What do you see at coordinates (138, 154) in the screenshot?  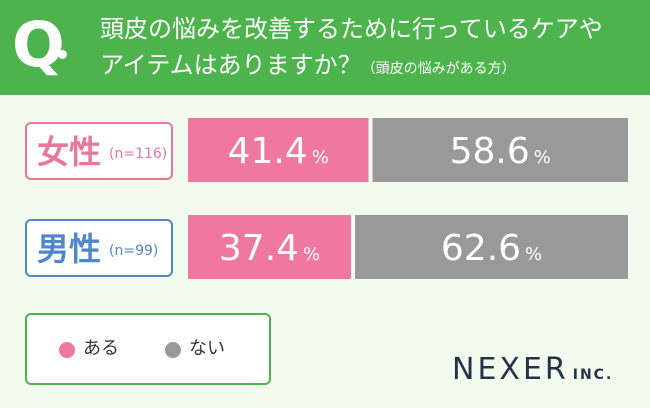 I see `group-n-female: (n=116)` at bounding box center [138, 154].